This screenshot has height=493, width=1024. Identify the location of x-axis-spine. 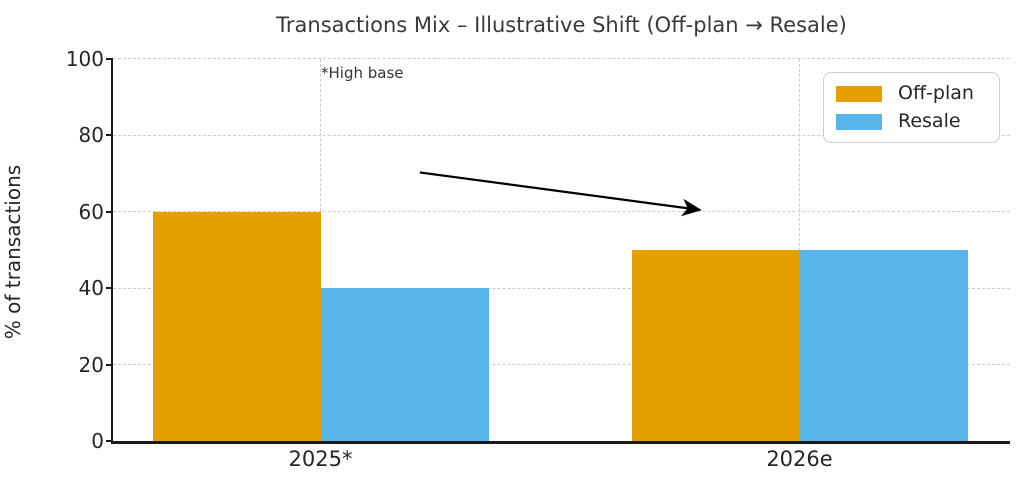
(560, 442).